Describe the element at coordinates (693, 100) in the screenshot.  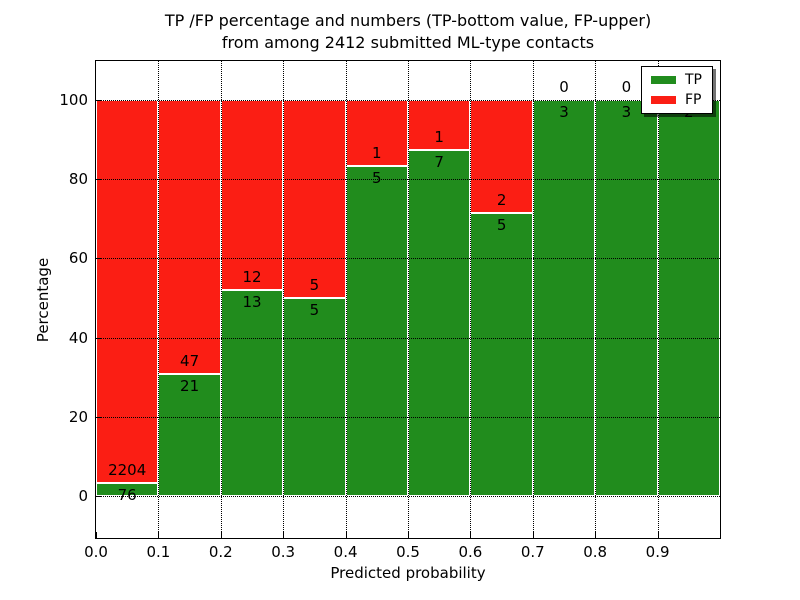
I see `fp-legend-label: FP` at that location.